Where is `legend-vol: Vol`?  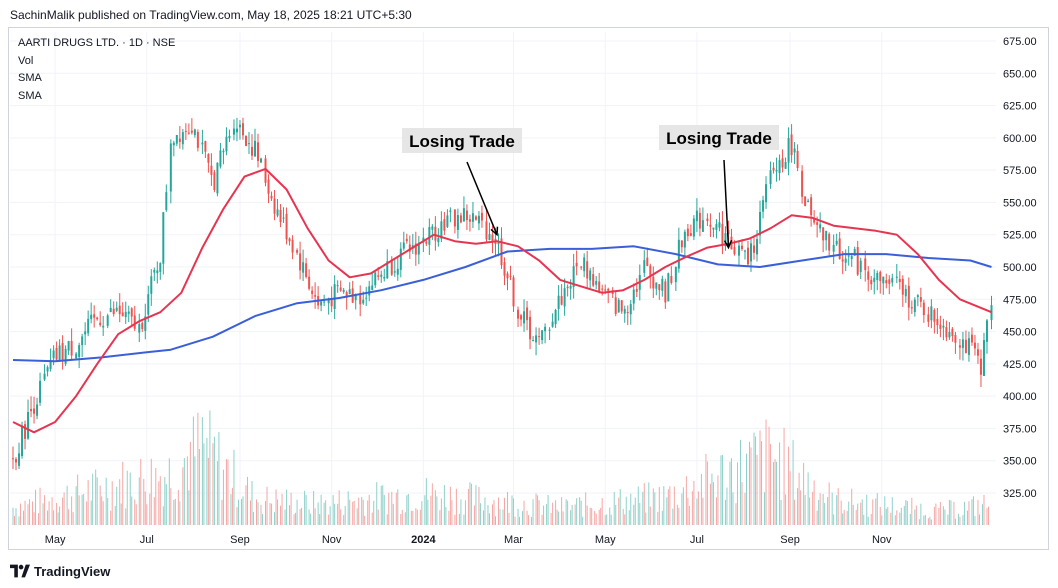
legend-vol: Vol is located at coordinates (26, 60).